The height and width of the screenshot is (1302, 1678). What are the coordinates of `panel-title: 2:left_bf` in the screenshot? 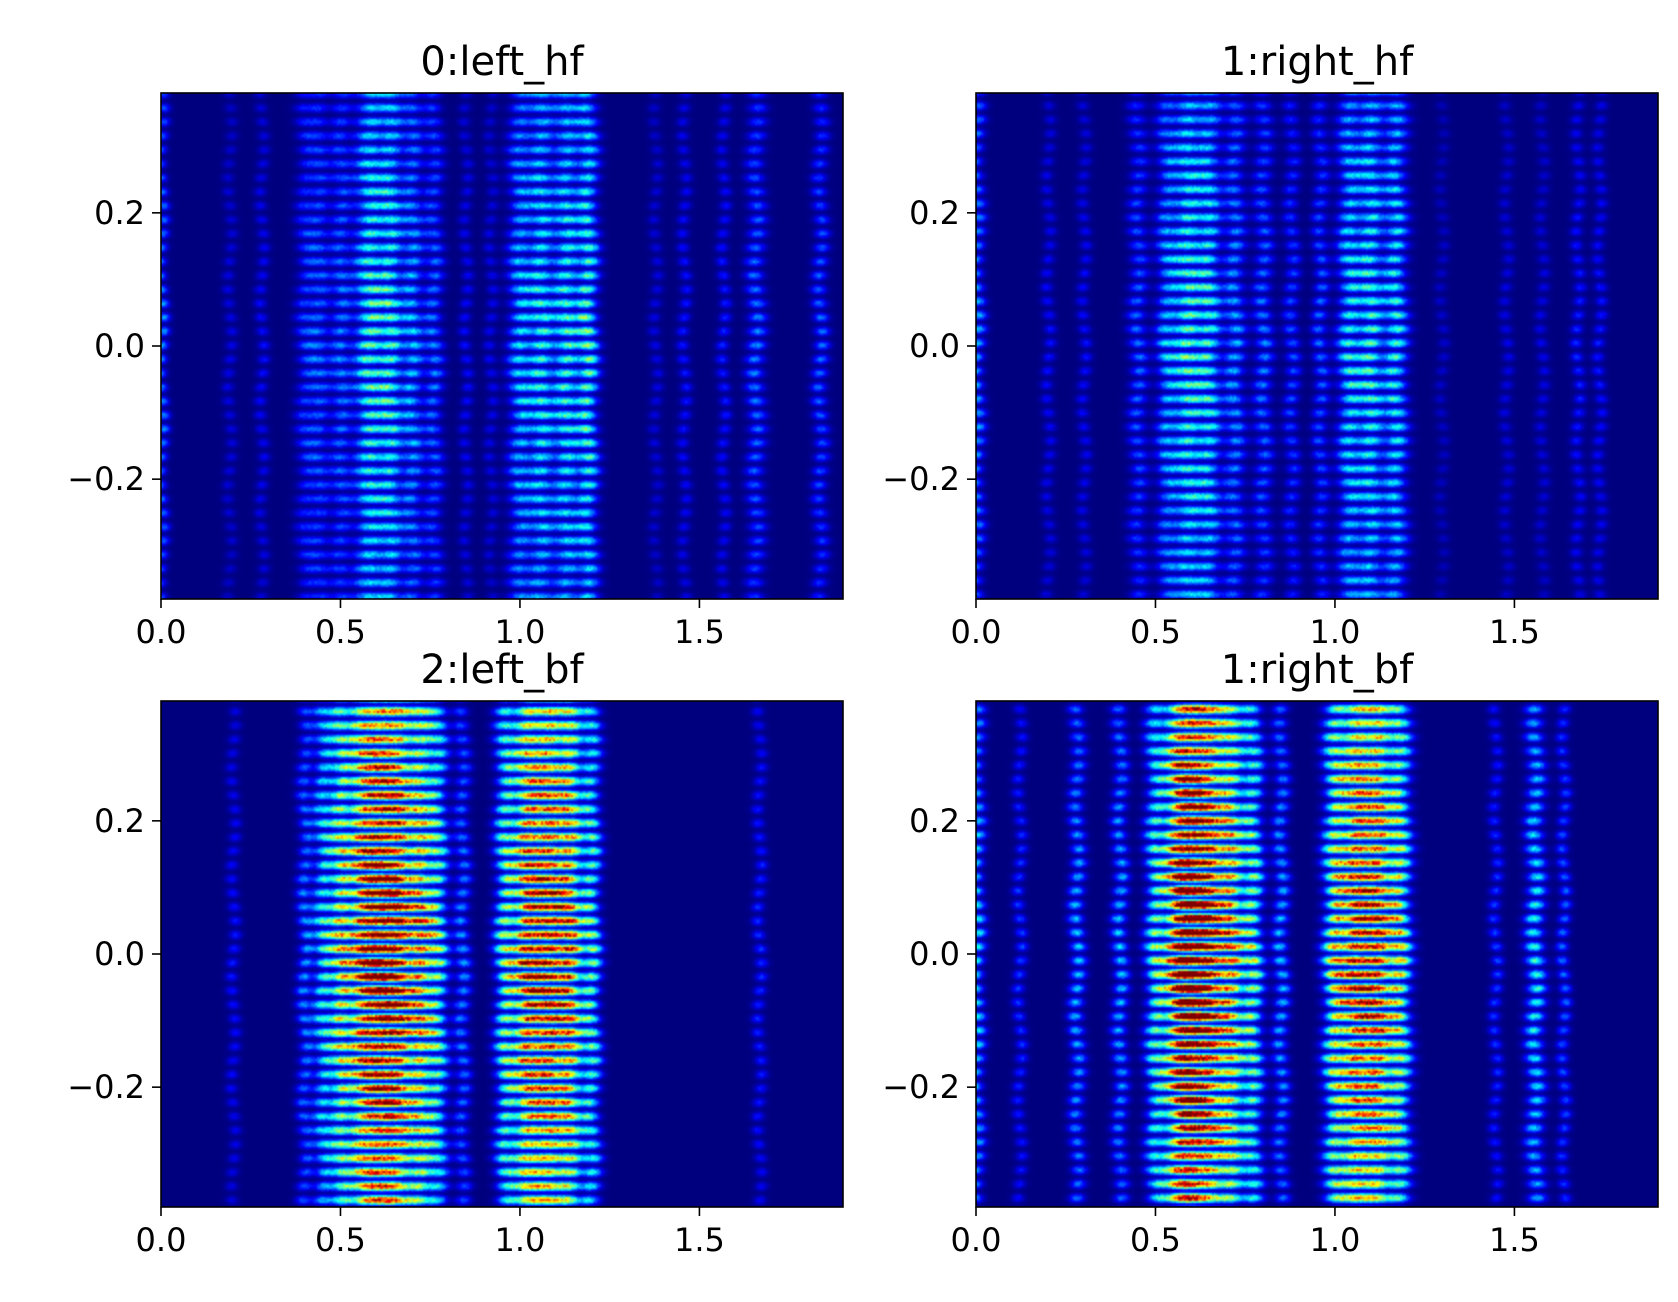 It's located at (502, 670).